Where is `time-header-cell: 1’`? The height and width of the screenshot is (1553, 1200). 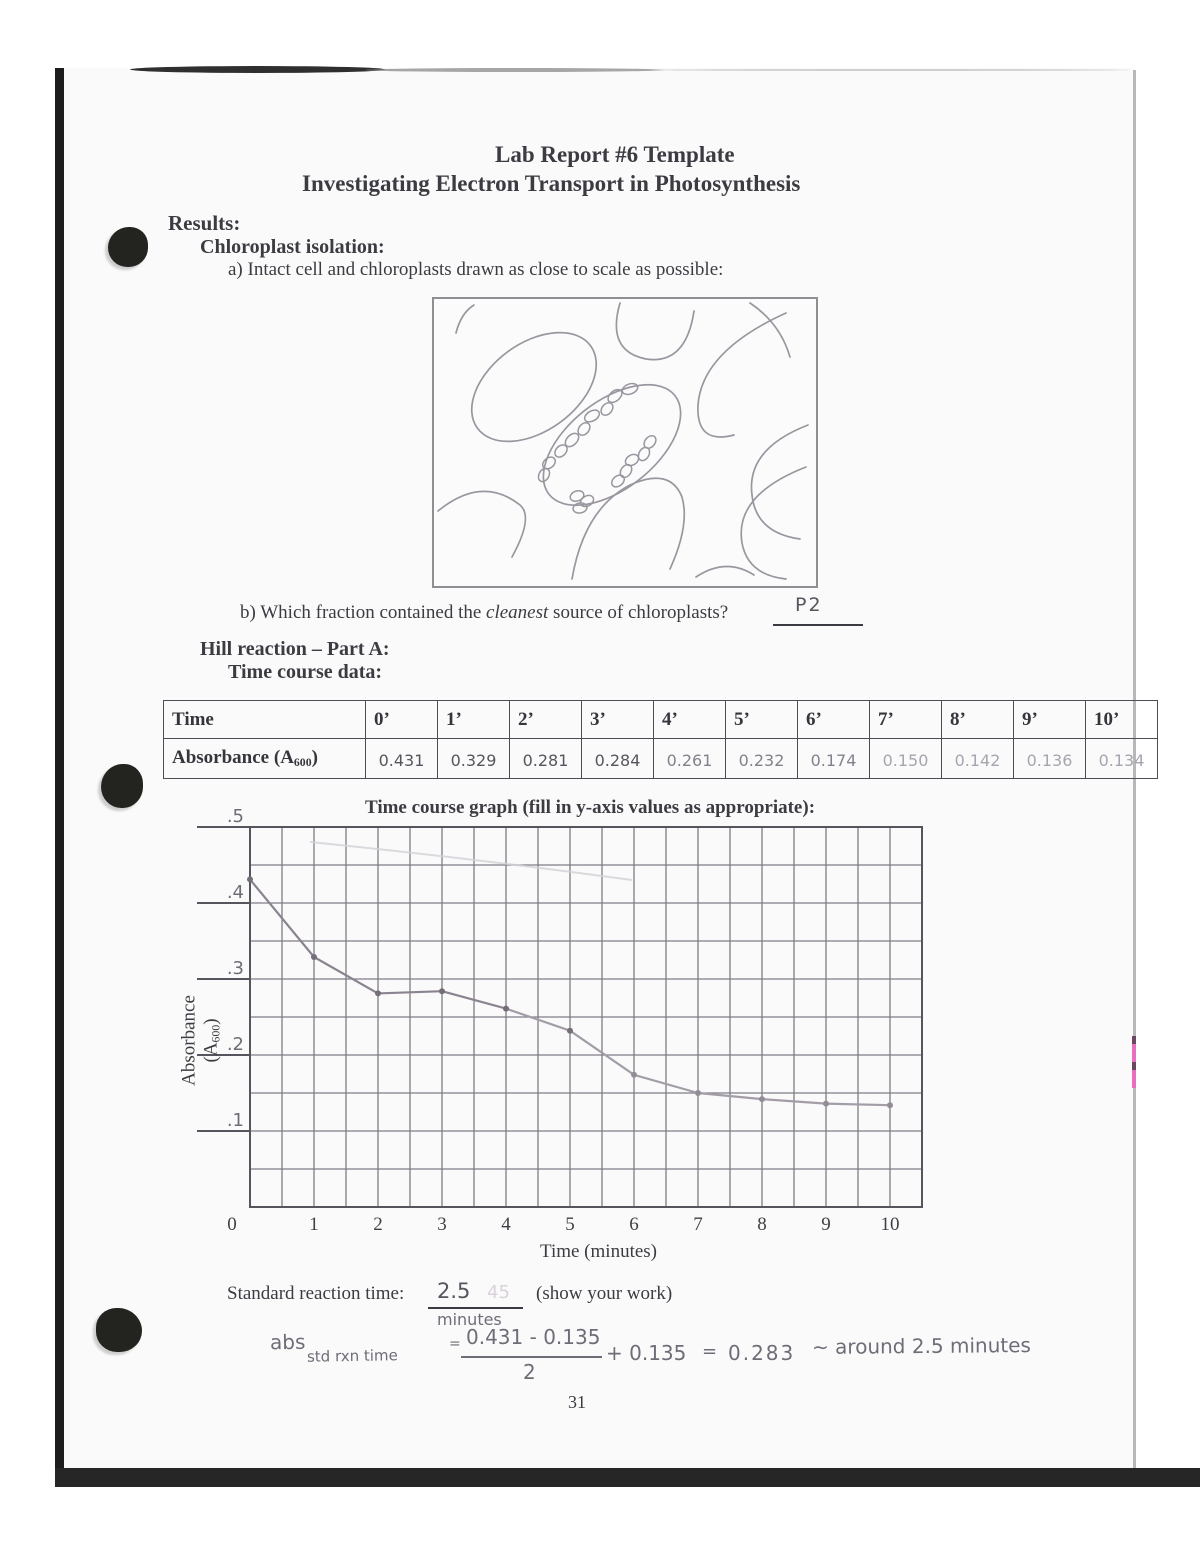 time-header-cell: 1’ is located at coordinates (473, 719).